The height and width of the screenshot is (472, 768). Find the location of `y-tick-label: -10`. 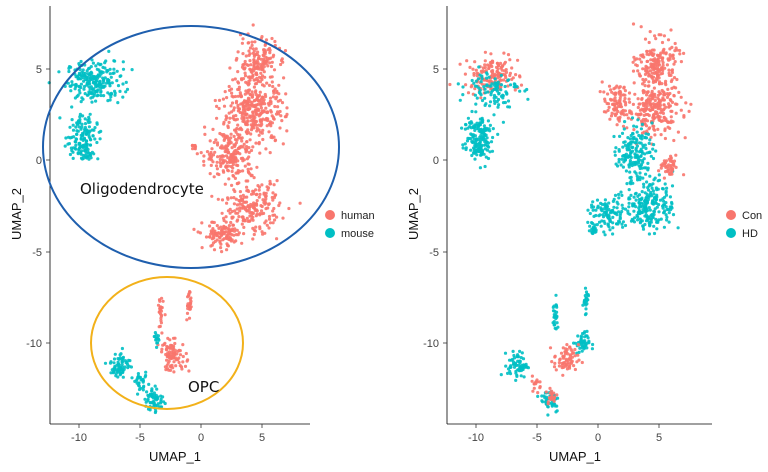

y-tick-label: -10 is located at coordinates (431, 344).